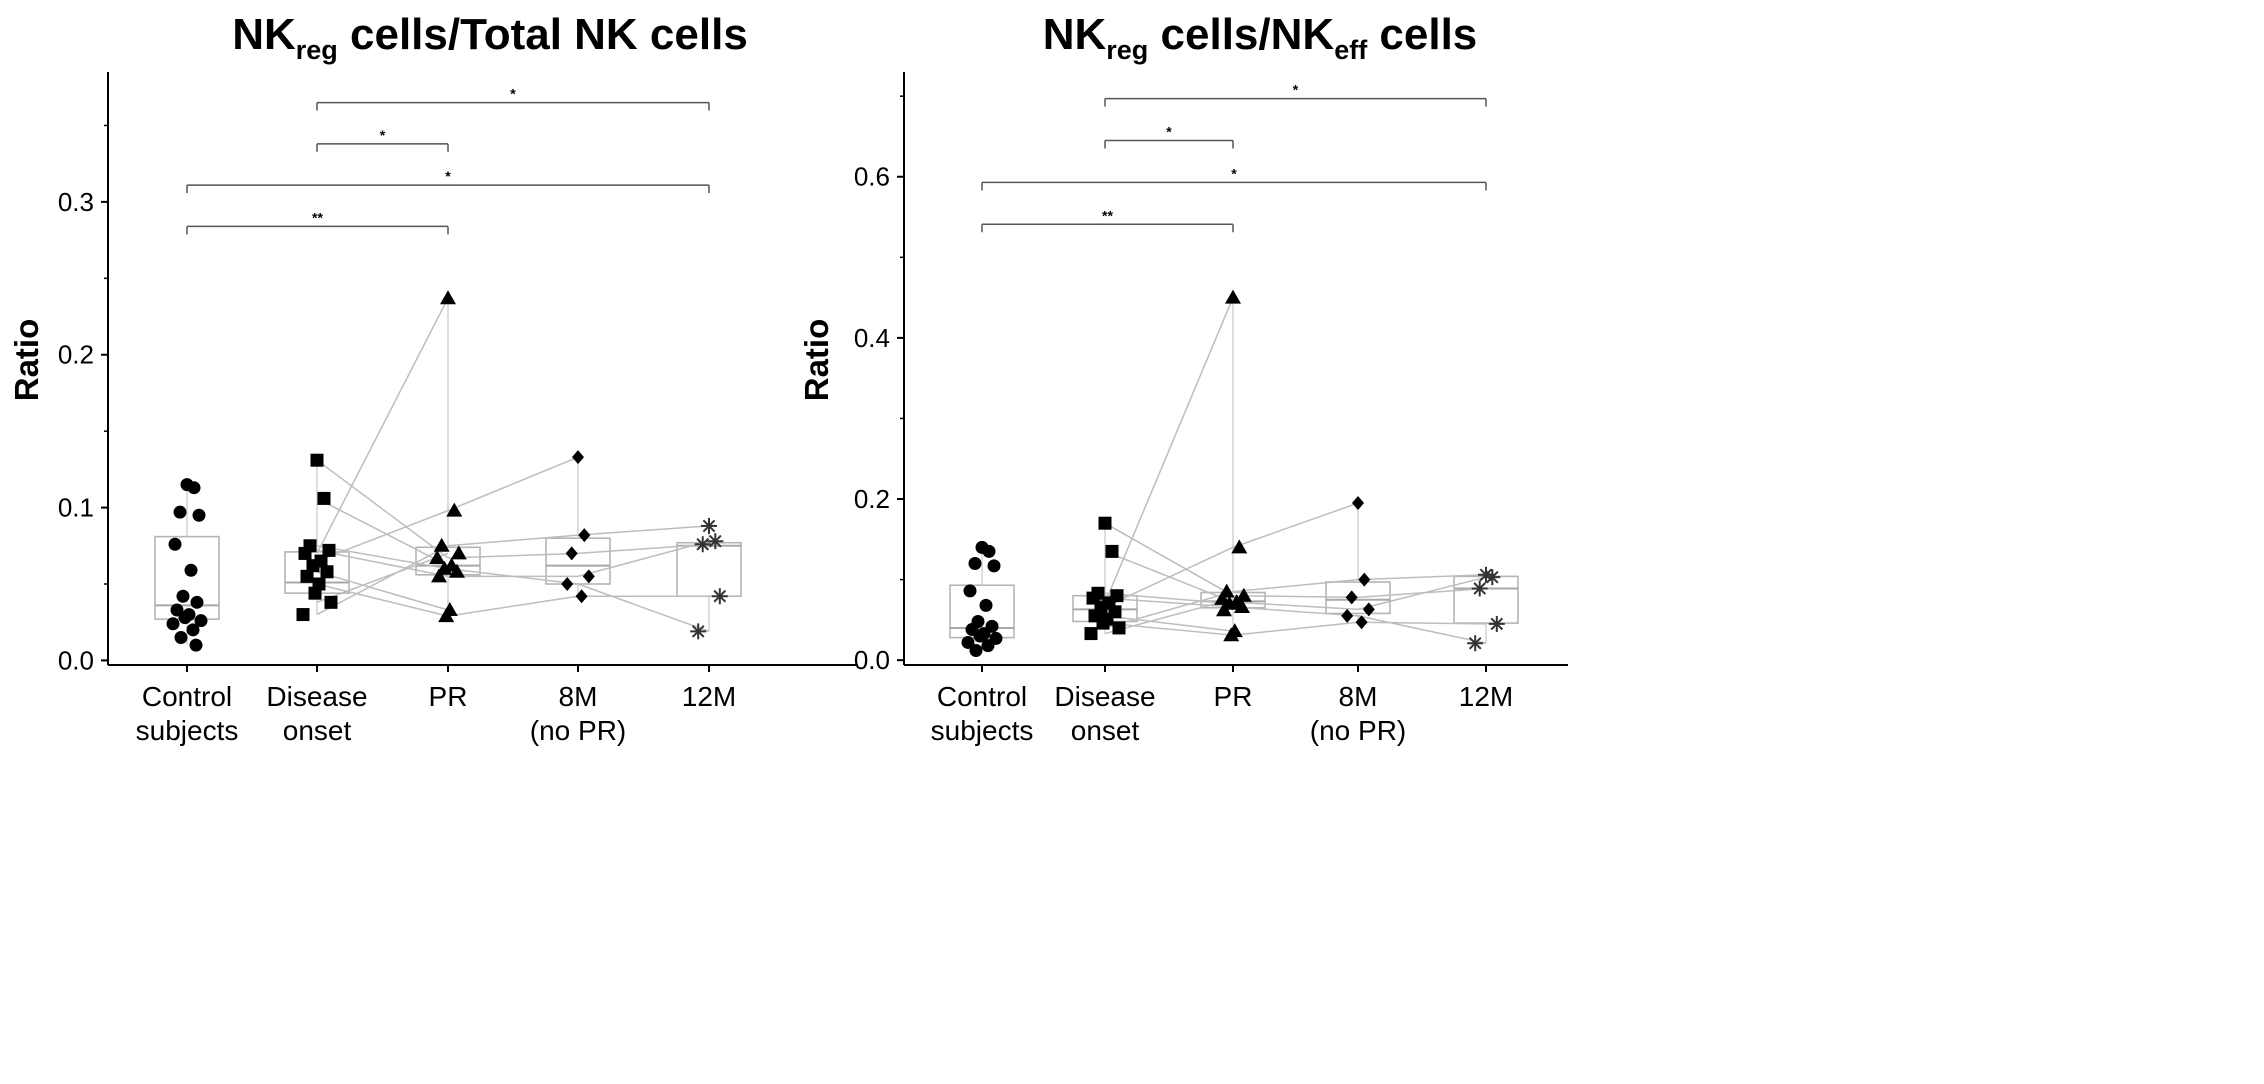 The height and width of the screenshot is (1084, 2264). What do you see at coordinates (76, 355) in the screenshot?
I see `panel-1-y-tick-label: 0.2` at bounding box center [76, 355].